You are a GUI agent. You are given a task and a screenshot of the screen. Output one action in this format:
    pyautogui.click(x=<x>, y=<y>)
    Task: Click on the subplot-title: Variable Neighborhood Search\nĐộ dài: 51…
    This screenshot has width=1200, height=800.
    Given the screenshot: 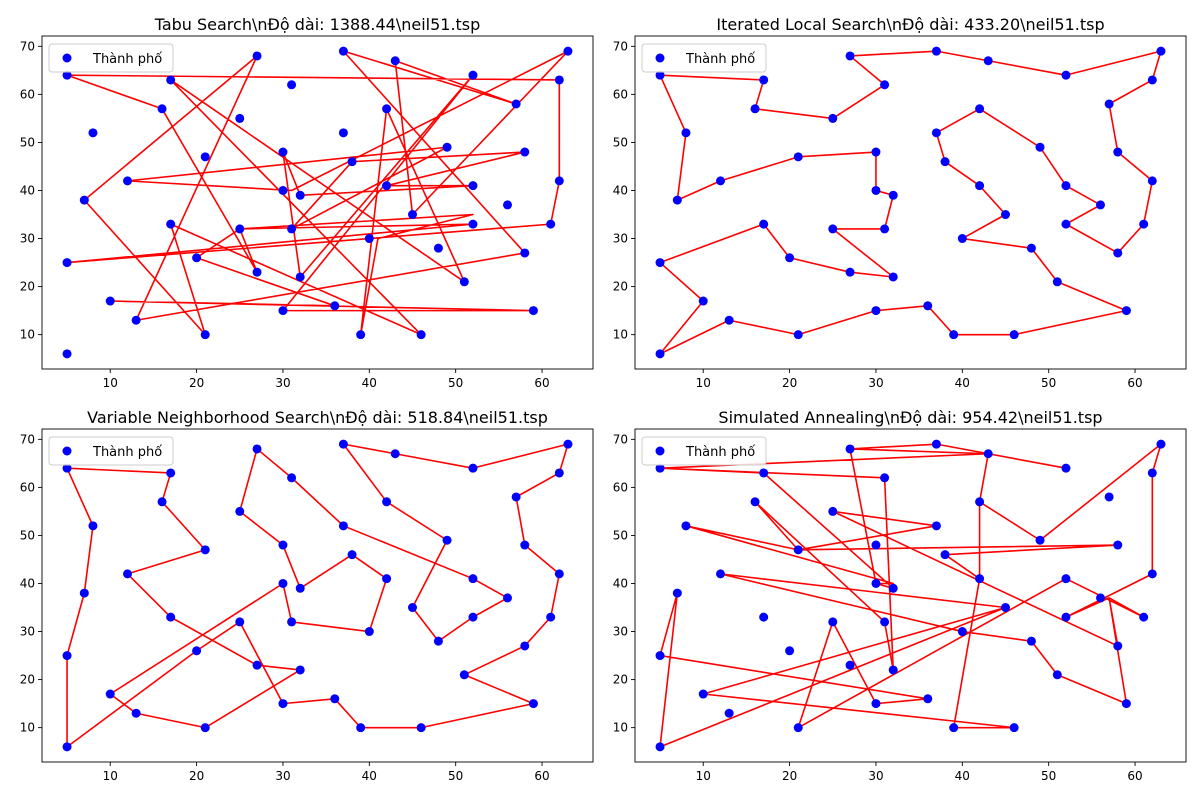 What is the action you would take?
    pyautogui.click(x=317, y=417)
    